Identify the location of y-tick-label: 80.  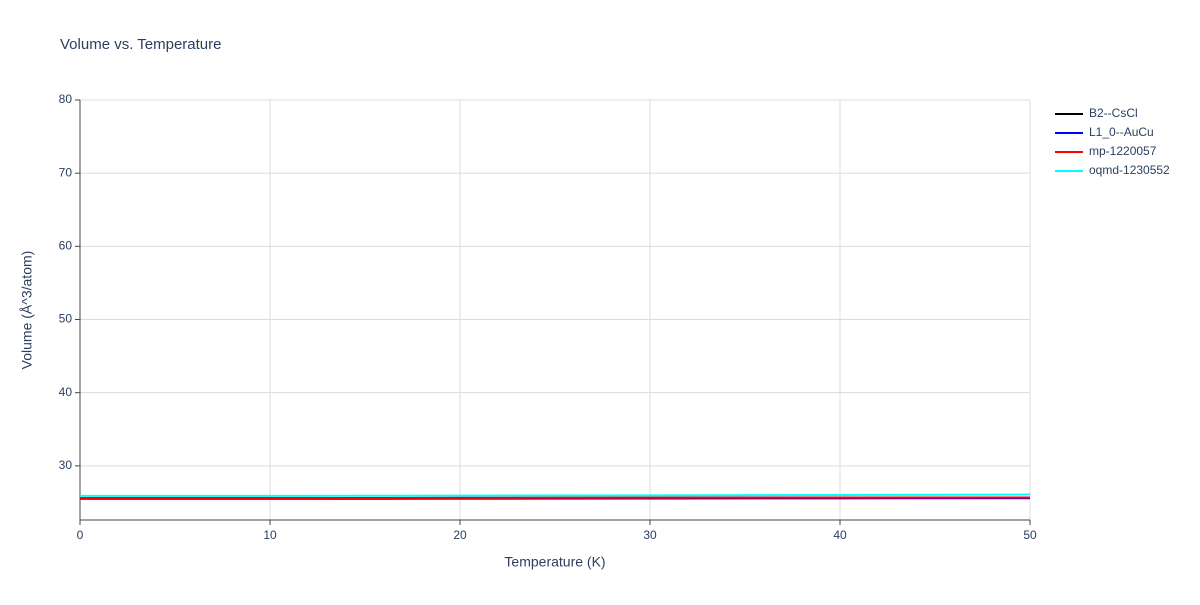
(66, 99).